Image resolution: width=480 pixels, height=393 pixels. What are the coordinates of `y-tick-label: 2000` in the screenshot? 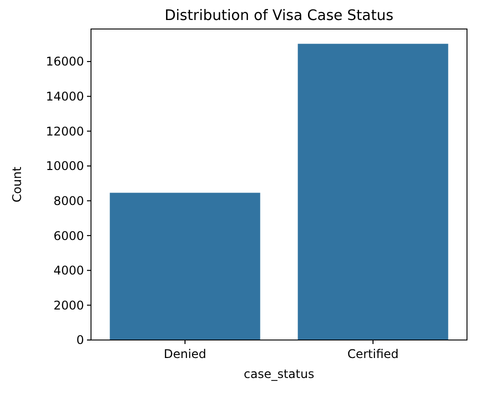 It's located at (68, 305).